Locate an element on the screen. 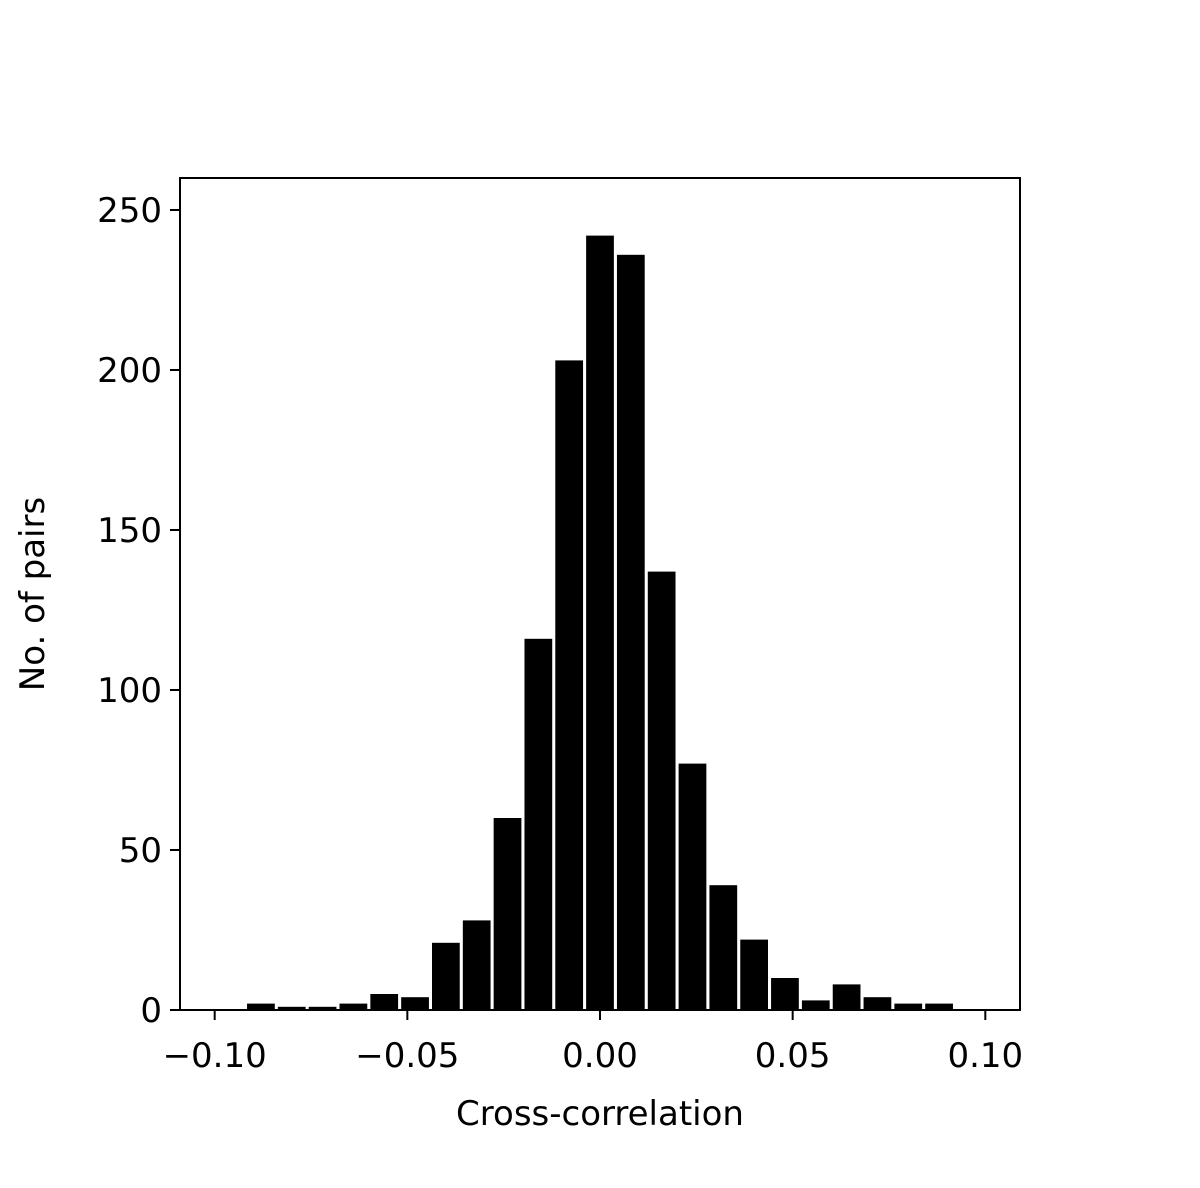 This screenshot has height=1188, width=1200. y-tick-label: 200 is located at coordinates (129, 371).